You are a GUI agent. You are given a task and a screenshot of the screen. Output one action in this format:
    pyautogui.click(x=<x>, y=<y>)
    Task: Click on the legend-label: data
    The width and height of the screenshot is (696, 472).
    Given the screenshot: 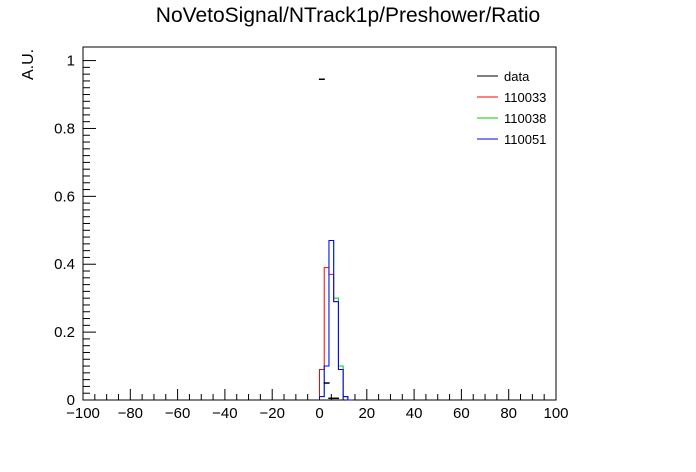 What is the action you would take?
    pyautogui.click(x=517, y=76)
    